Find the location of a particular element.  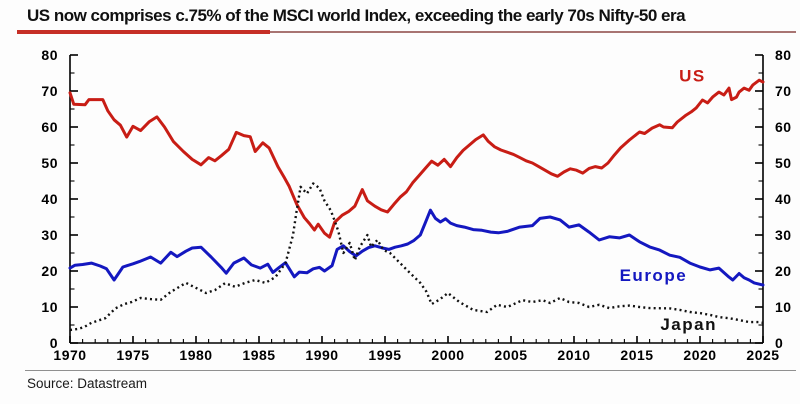

x-tick-label: 2025 is located at coordinates (762, 355).